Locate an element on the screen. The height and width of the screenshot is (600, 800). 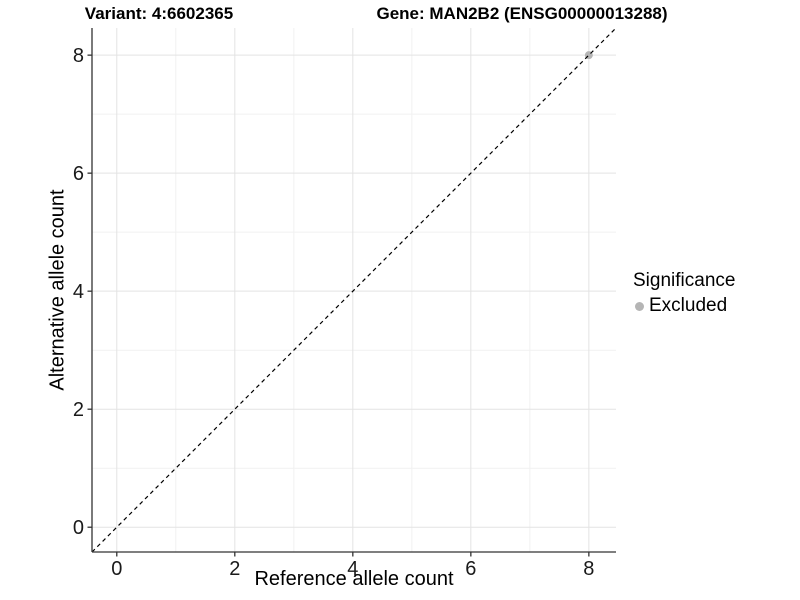
x-axis-title: Reference allele count is located at coordinates (354, 579).